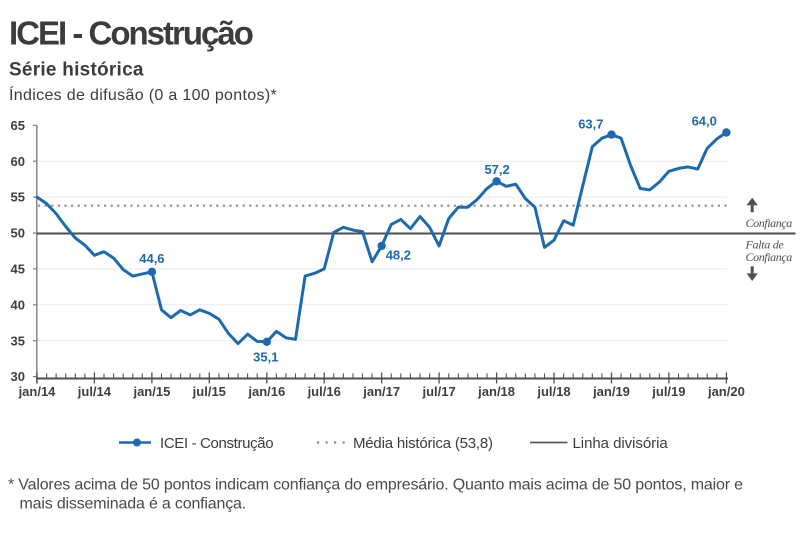 The height and width of the screenshot is (533, 800). I want to click on svg-text: jul/18, so click(553, 391).